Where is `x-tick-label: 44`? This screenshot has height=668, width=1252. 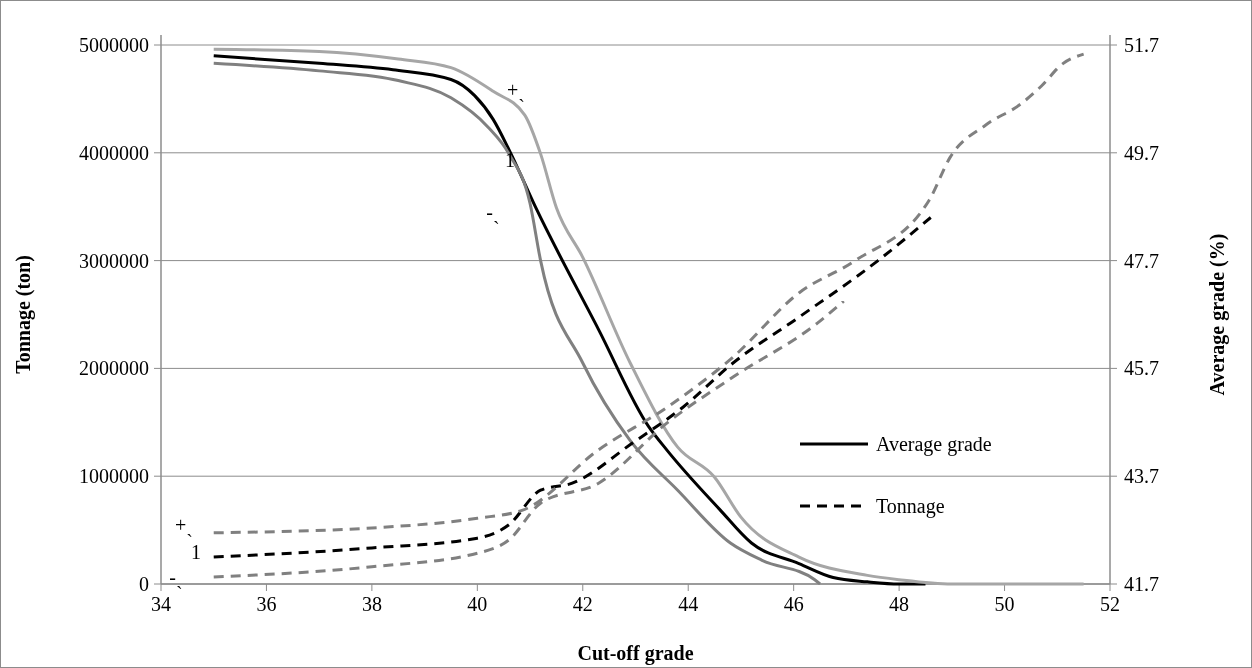 x-tick-label: 44 is located at coordinates (688, 604).